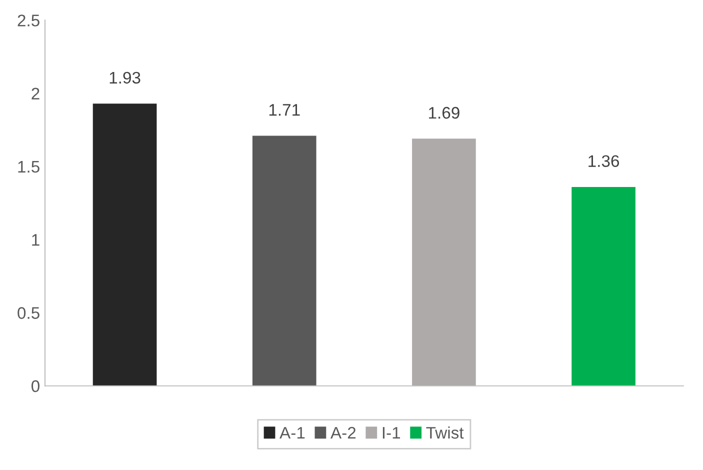 Image resolution: width=703 pixels, height=470 pixels. Describe the element at coordinates (292, 433) in the screenshot. I see `legend-label: A-1` at that location.